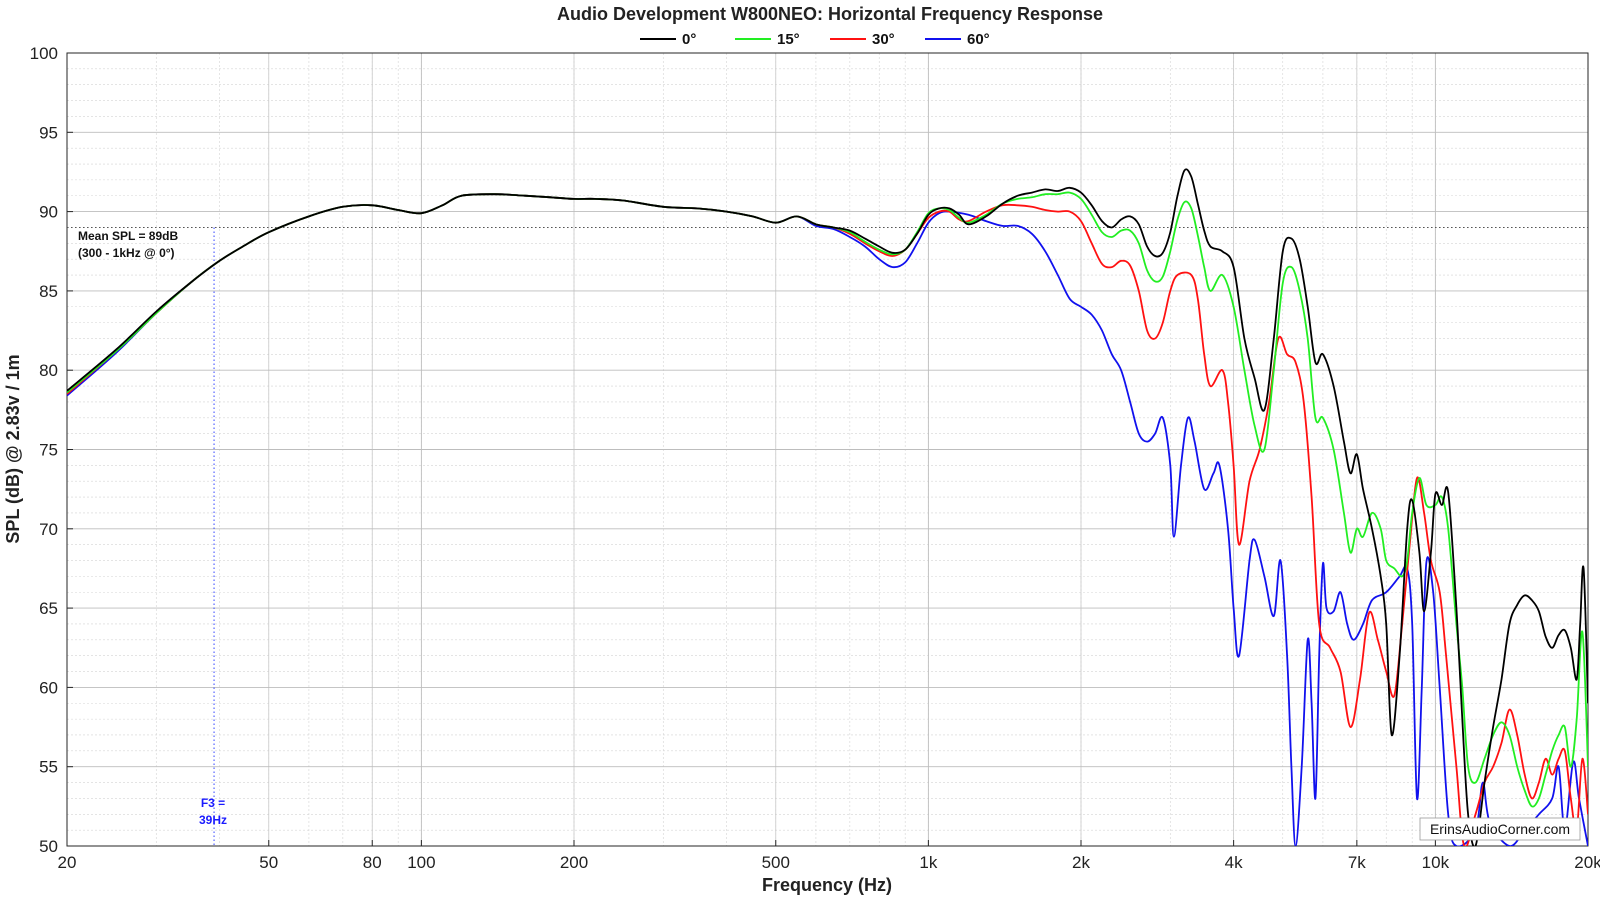 The width and height of the screenshot is (1600, 900). I want to click on y-tick-label: 60, so click(48, 687).